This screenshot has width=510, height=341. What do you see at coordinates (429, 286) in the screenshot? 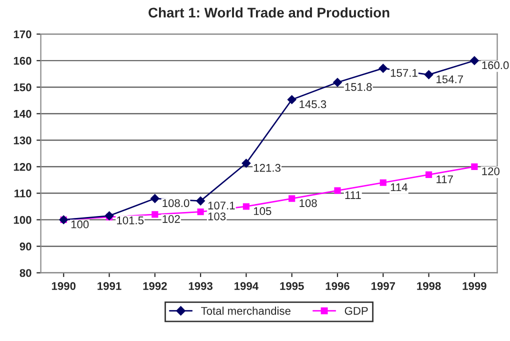
I see `x-tick-label: 1998` at bounding box center [429, 286].